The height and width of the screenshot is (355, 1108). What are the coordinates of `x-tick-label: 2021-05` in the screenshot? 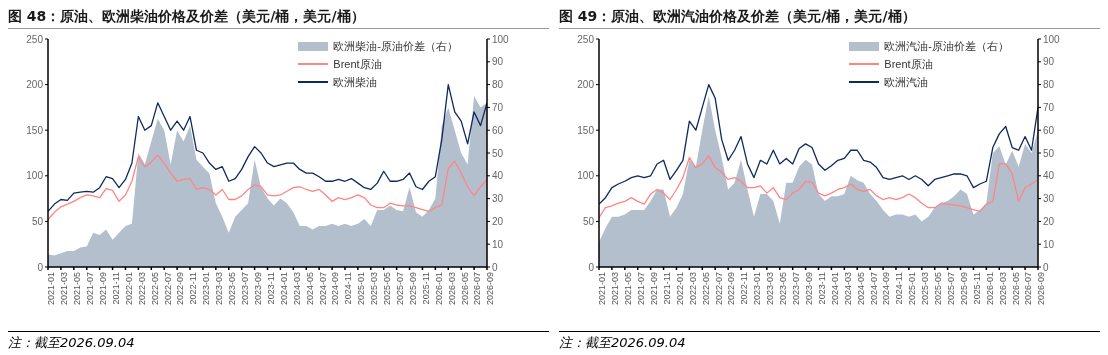 It's located at (77, 289).